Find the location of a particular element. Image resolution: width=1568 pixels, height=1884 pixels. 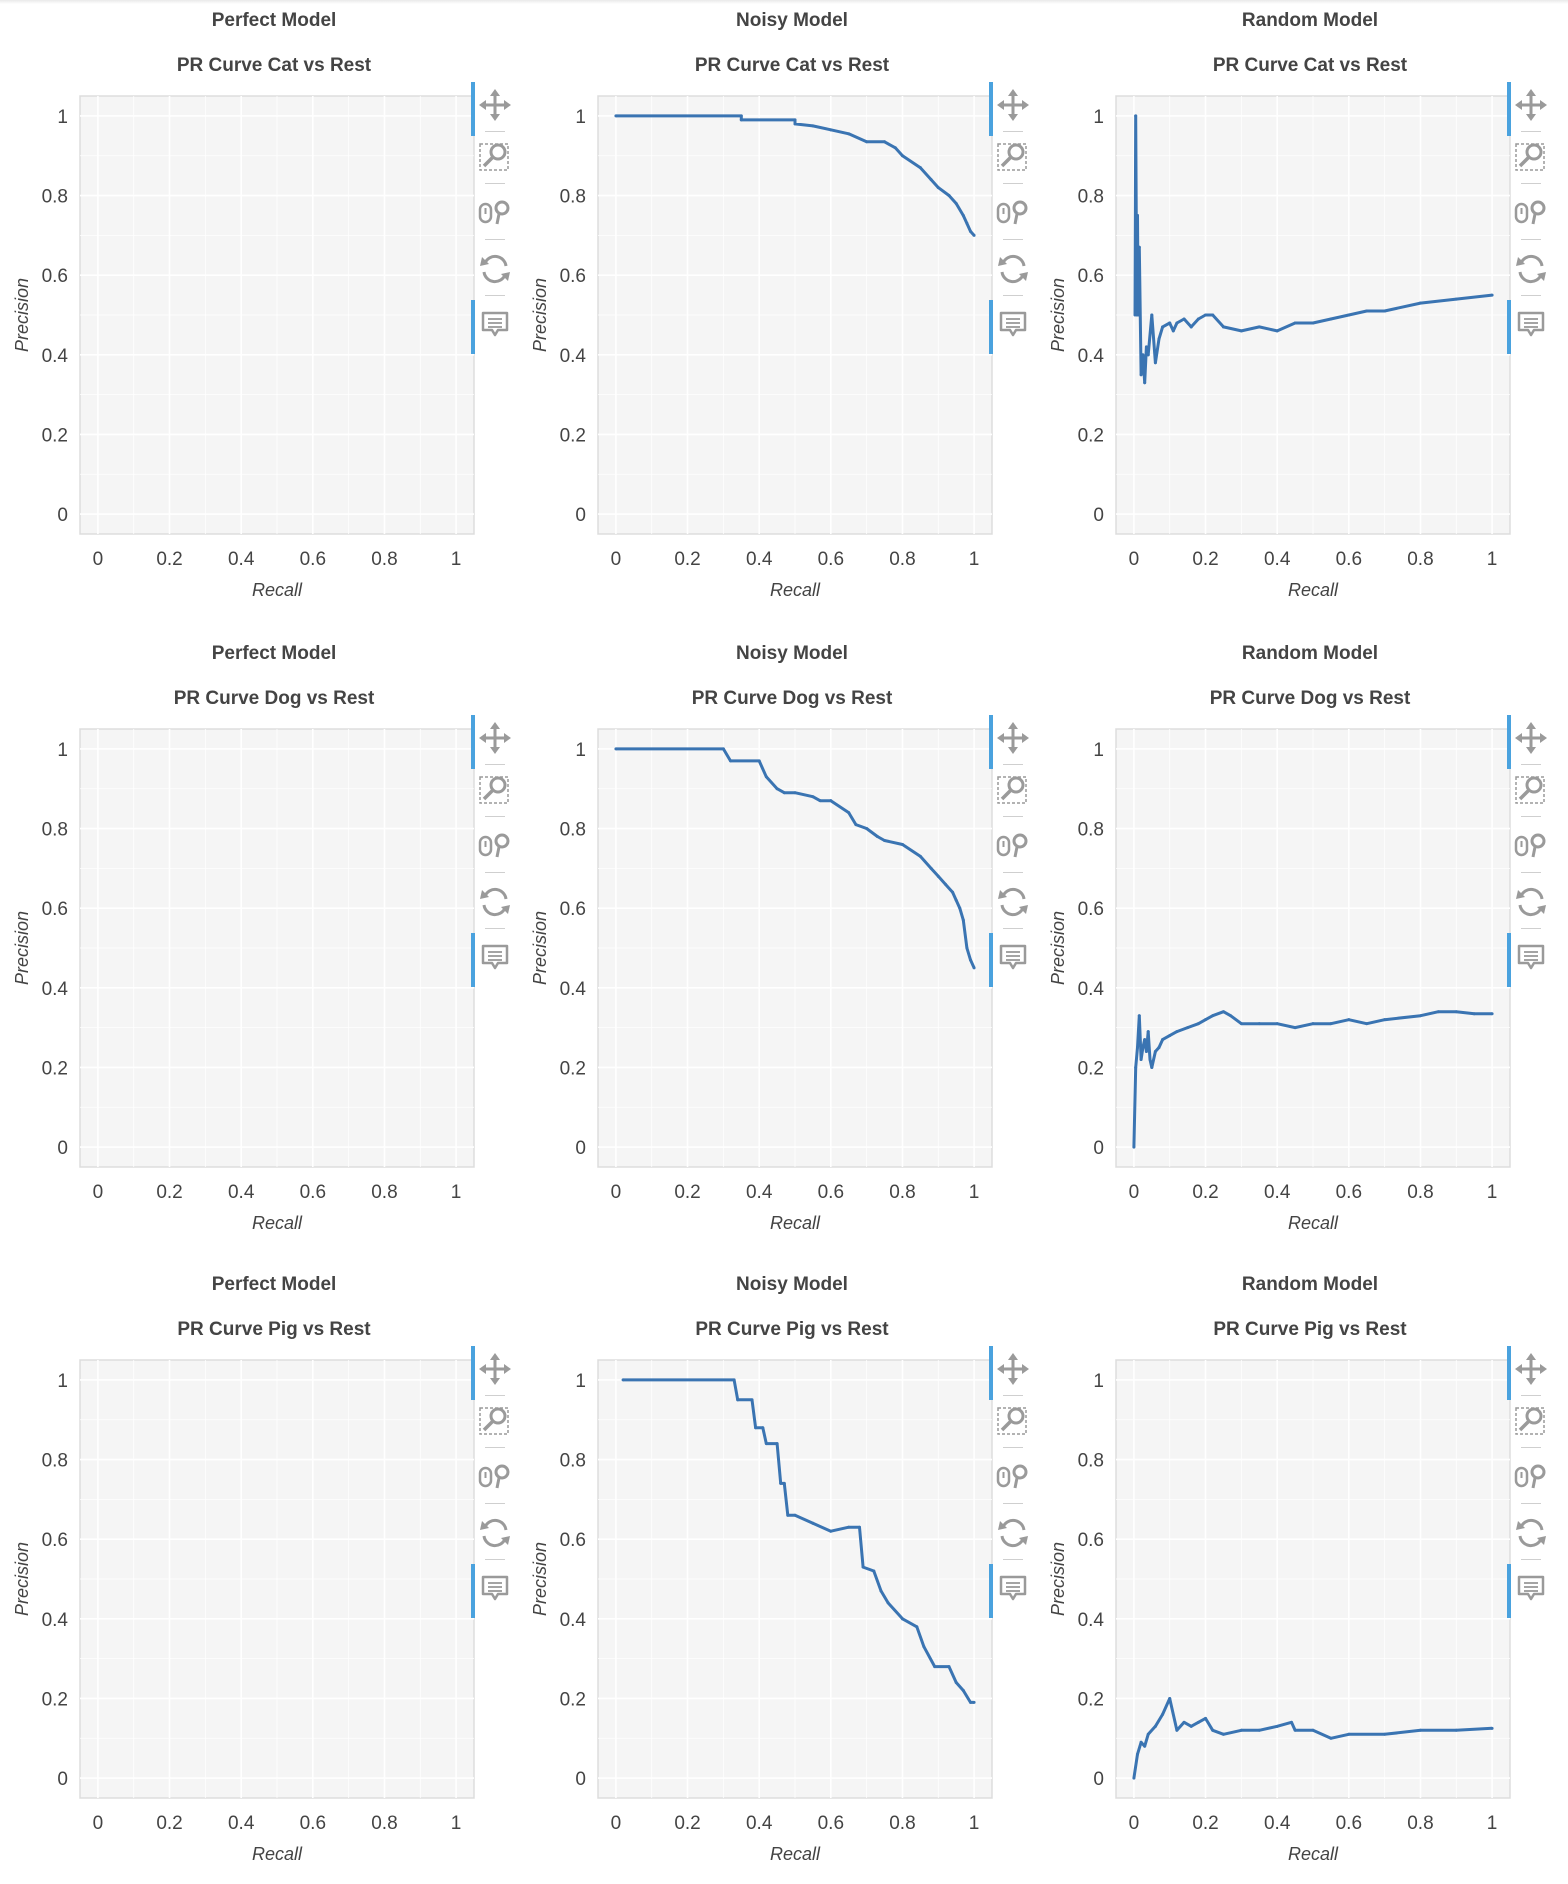

series-line is located at coordinates (1313, 249).